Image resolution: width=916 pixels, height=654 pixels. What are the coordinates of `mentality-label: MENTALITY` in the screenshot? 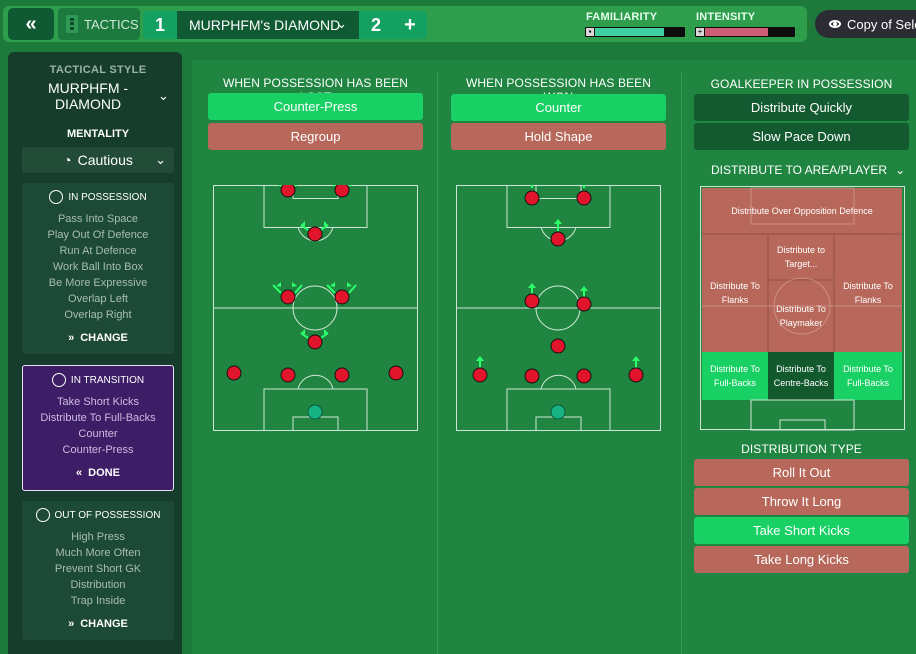 It's located at (98, 134).